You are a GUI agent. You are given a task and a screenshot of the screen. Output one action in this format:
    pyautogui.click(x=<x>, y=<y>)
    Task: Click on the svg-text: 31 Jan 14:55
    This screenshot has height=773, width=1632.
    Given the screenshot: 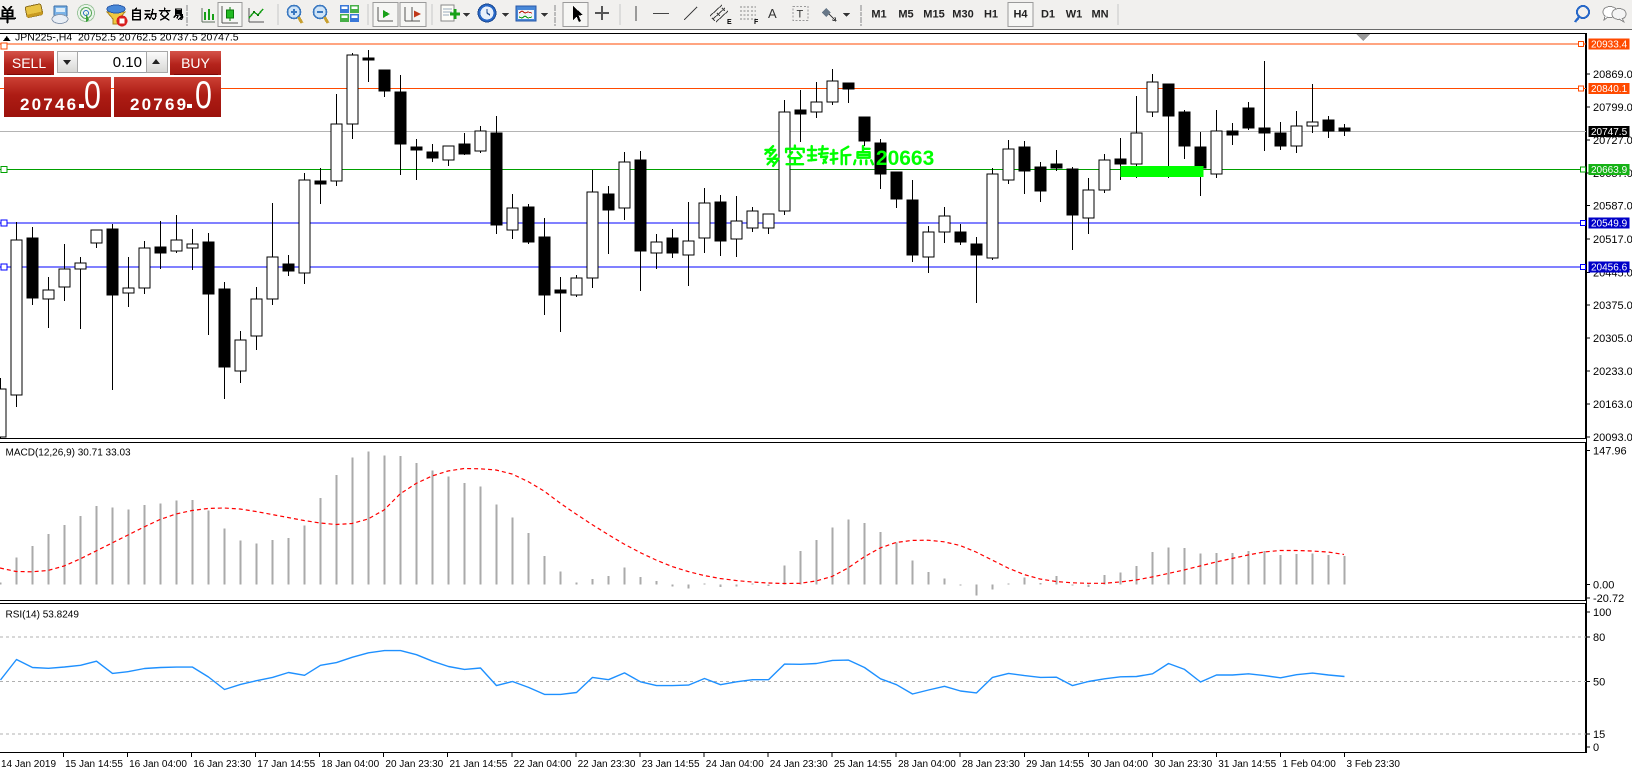 What is the action you would take?
    pyautogui.click(x=1247, y=764)
    